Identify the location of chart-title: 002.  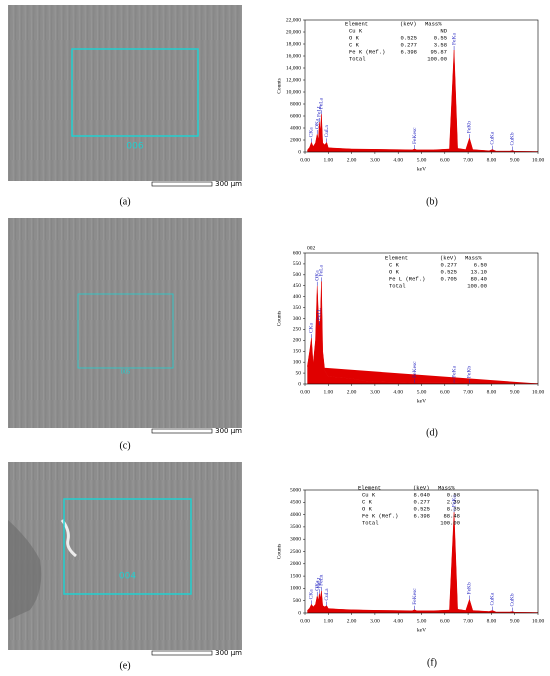
(311, 248).